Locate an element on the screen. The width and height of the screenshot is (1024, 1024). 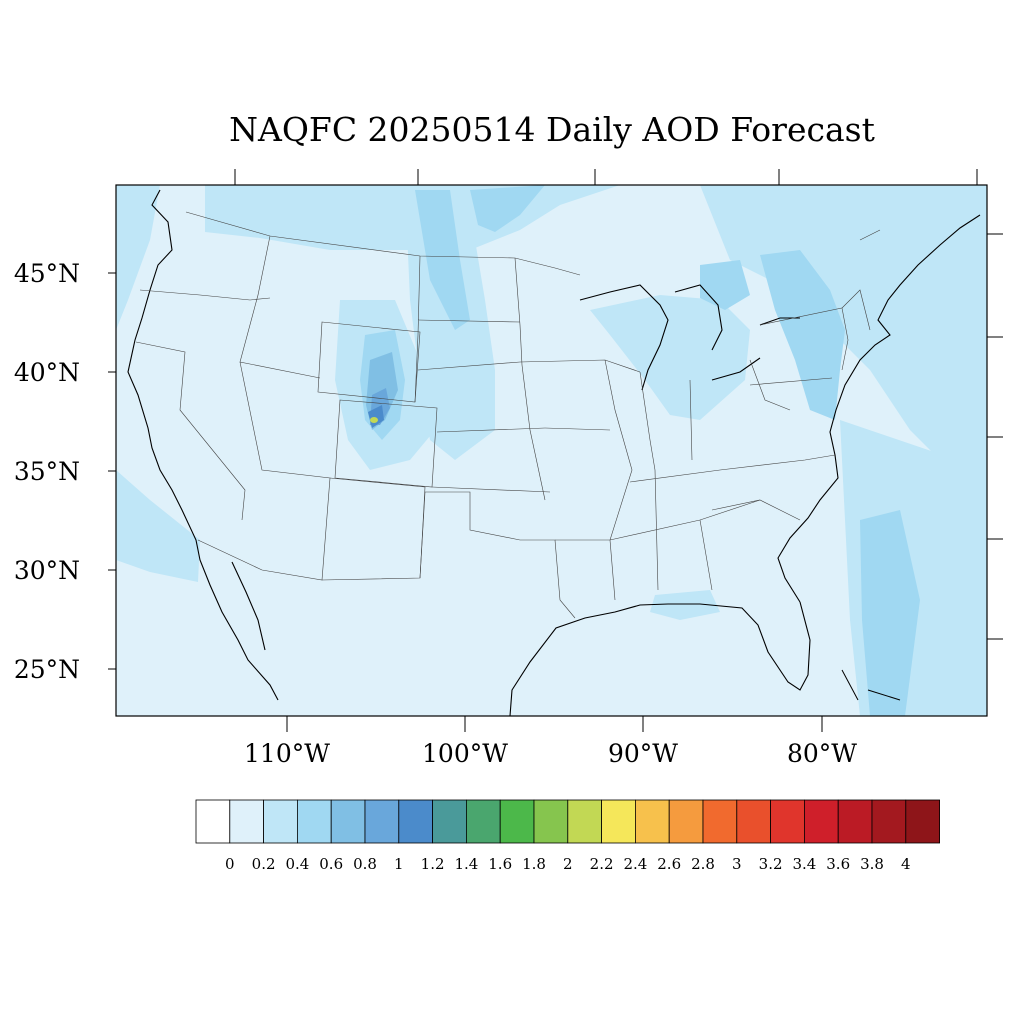
colorbar-tick-label: 0 is located at coordinates (230, 864).